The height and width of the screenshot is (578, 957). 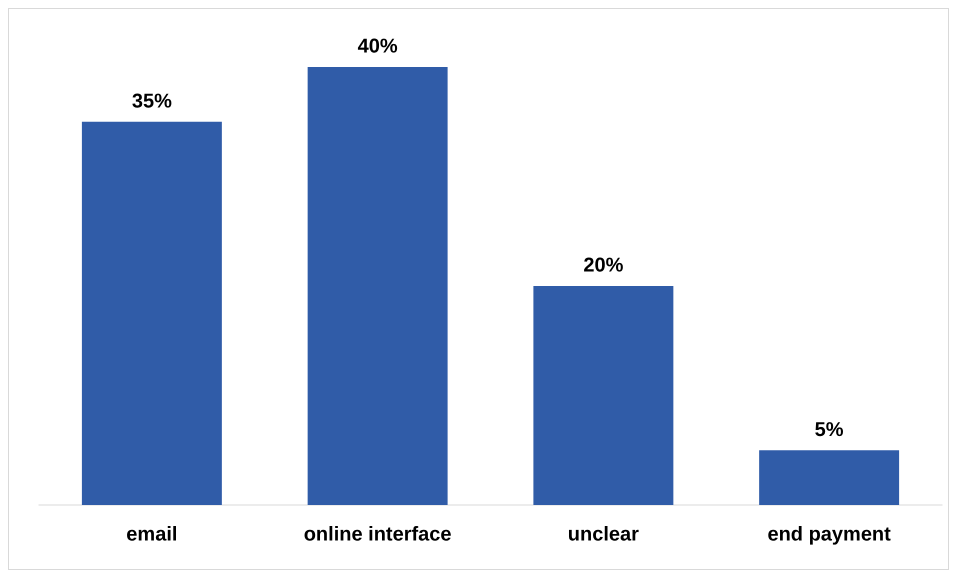 I want to click on x-tick-label: unclear, so click(x=604, y=535).